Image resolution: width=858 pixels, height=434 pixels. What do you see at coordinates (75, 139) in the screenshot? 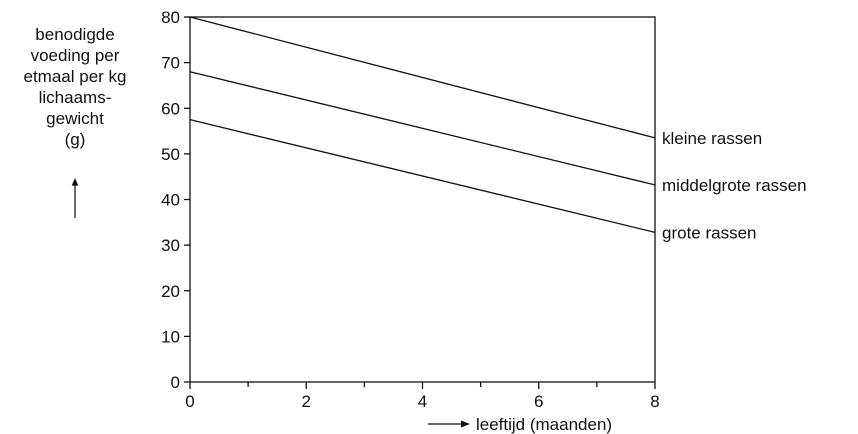
I see `y-axis-label-line-6: (g)` at bounding box center [75, 139].